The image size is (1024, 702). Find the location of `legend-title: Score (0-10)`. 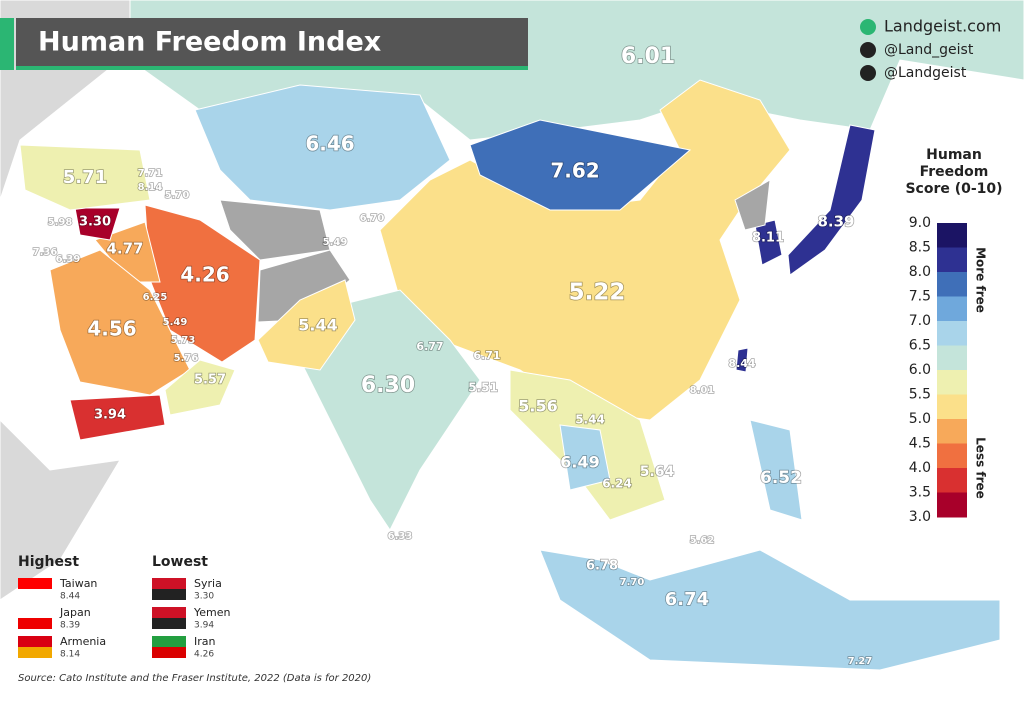

legend-title: Score (0-10) is located at coordinates (953, 189).